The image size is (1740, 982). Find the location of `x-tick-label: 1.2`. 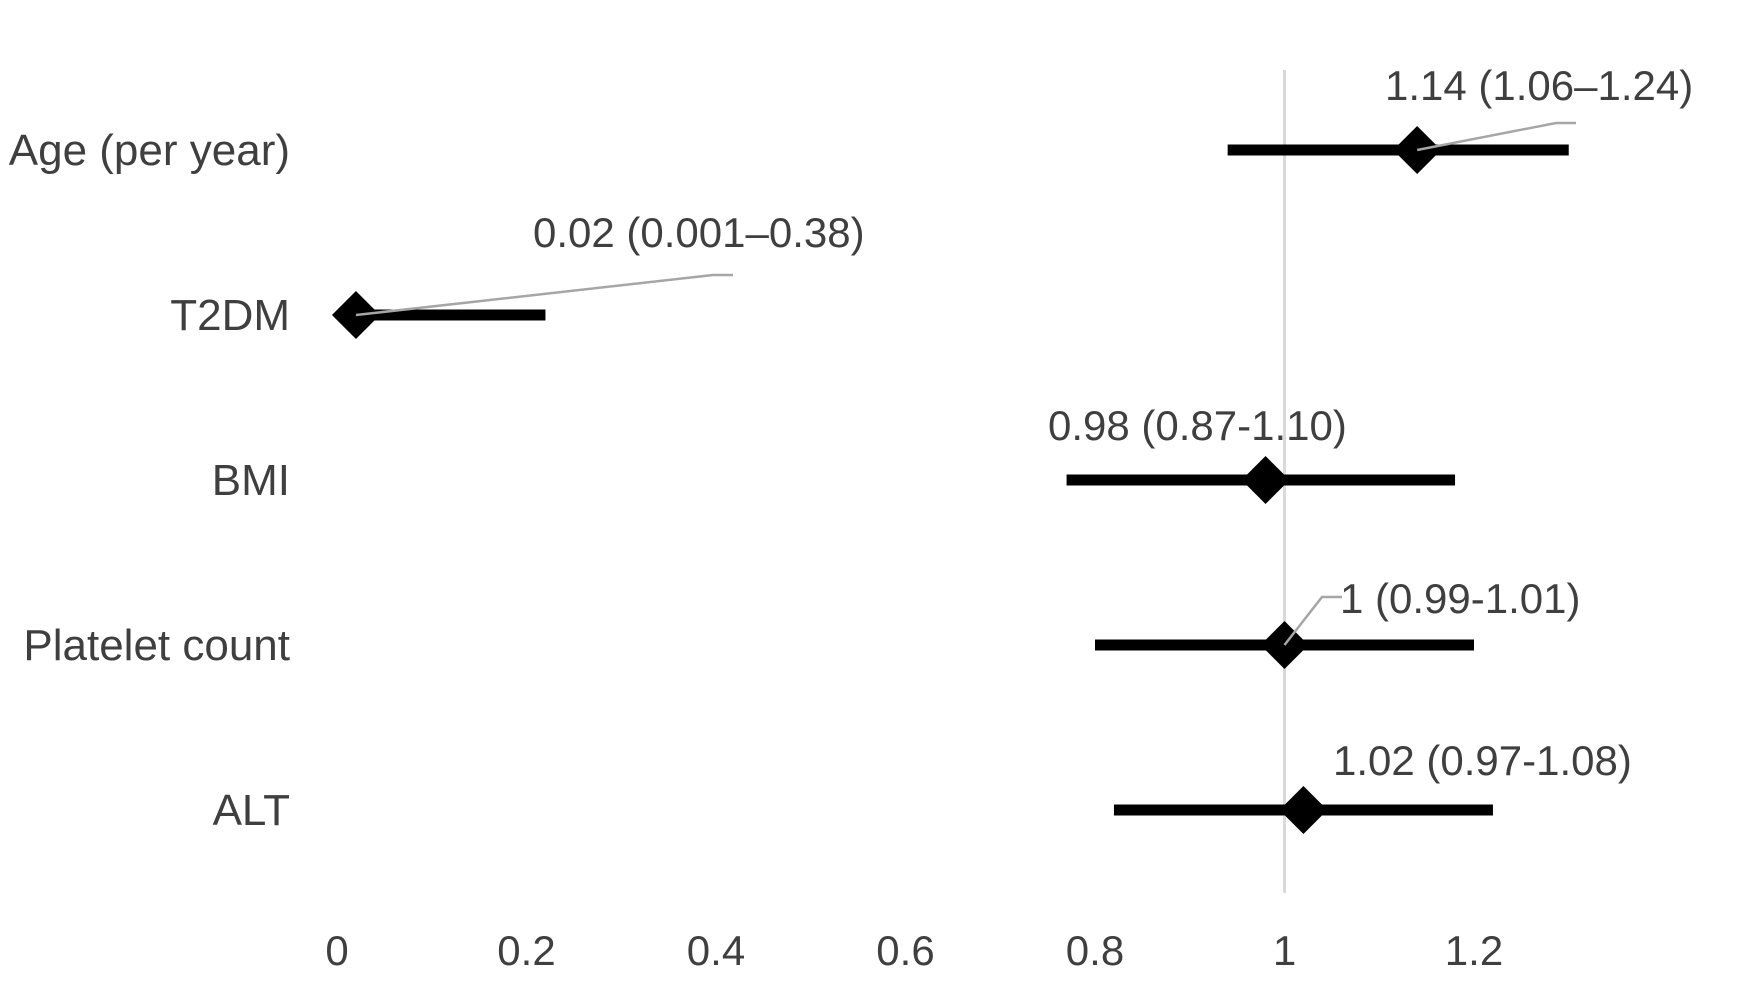

x-tick-label: 1.2 is located at coordinates (1474, 950).